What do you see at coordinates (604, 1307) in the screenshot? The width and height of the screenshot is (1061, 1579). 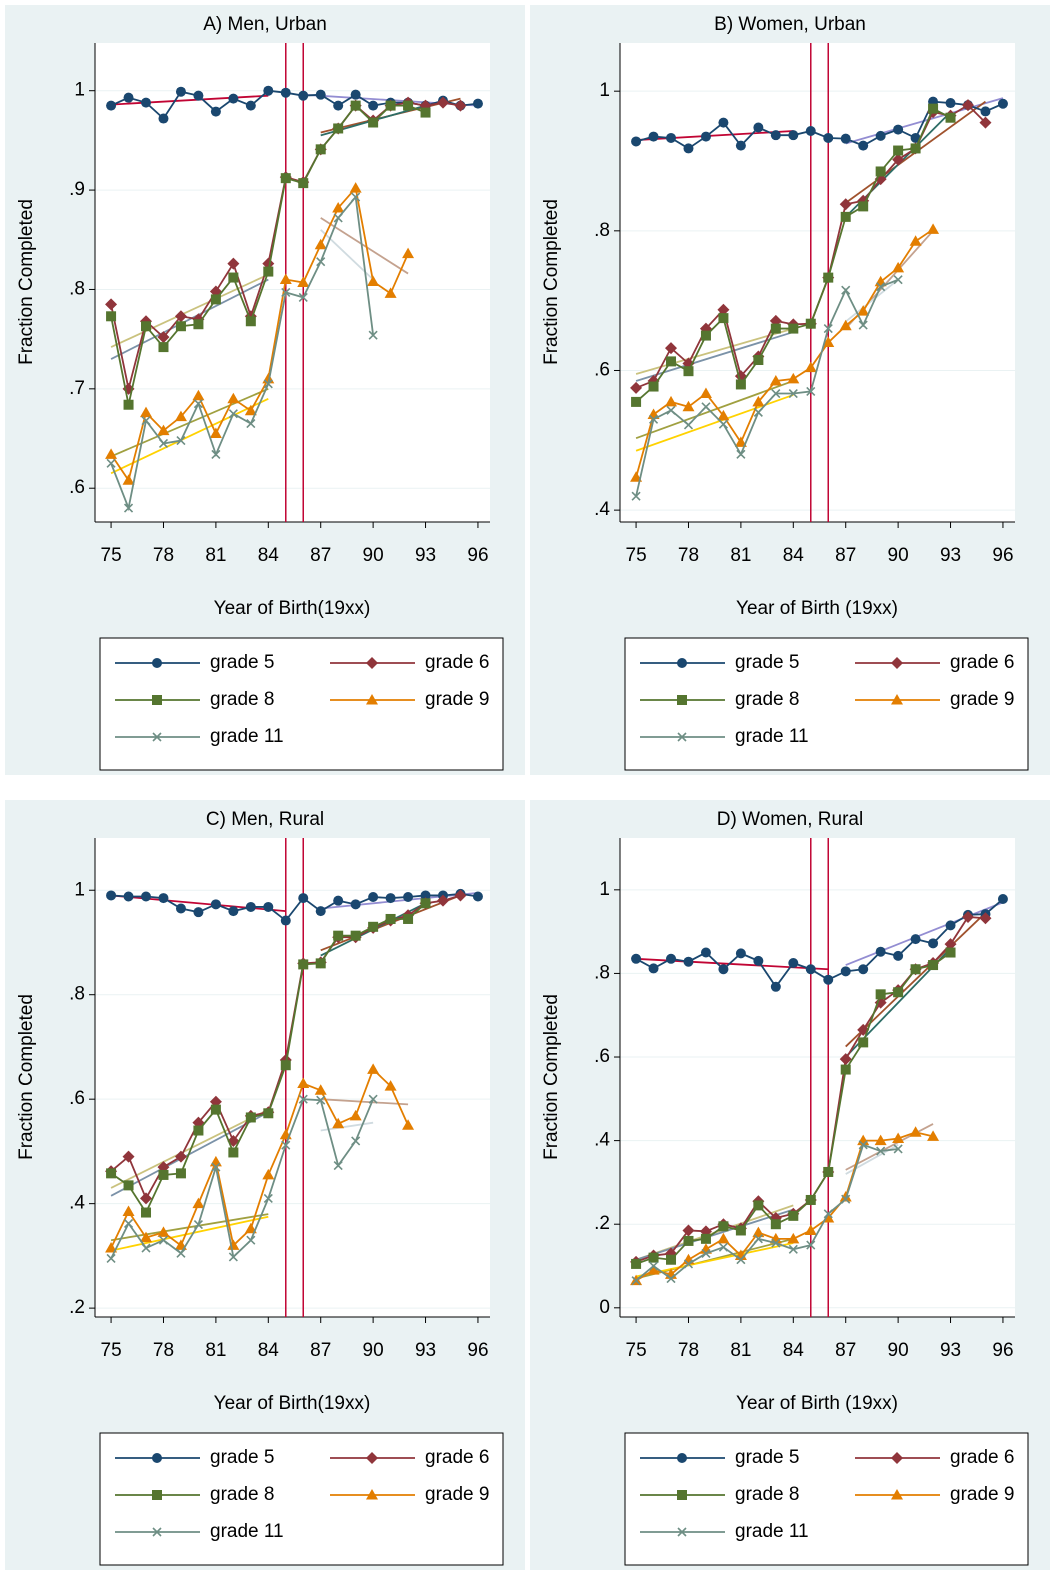 I see `y-tick-label: 0` at bounding box center [604, 1307].